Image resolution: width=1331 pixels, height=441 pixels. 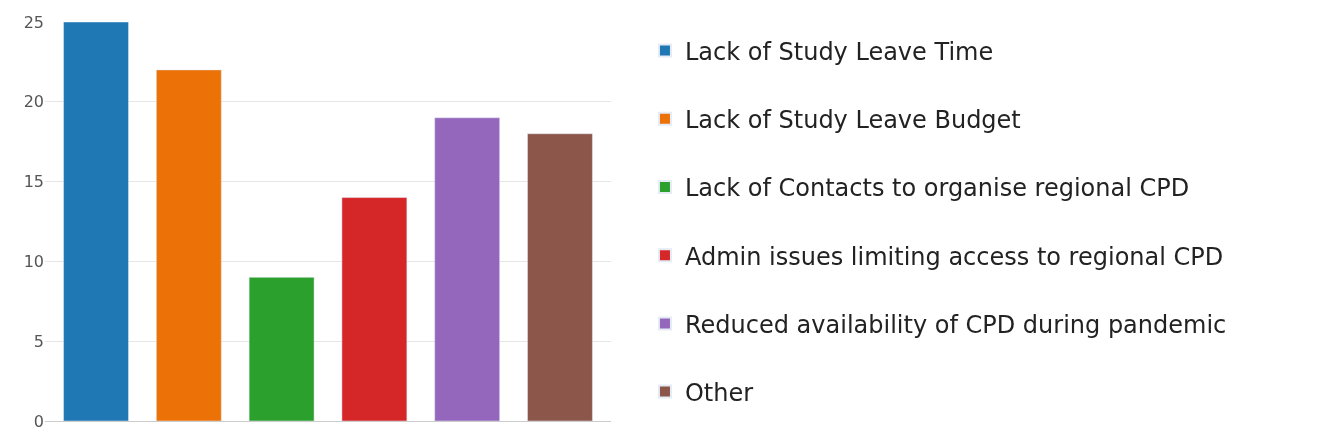 What do you see at coordinates (852, 120) in the screenshot?
I see `legend-label: Lack of Study Leave Budget` at bounding box center [852, 120].